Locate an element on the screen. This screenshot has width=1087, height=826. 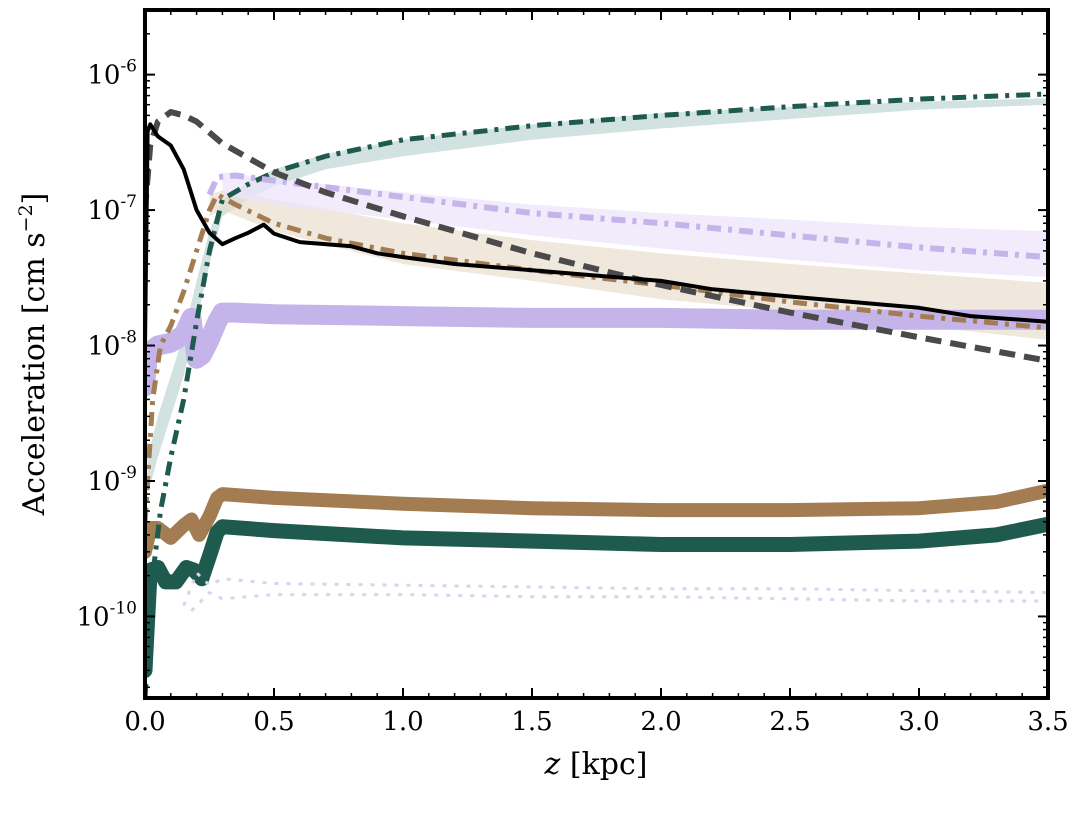
x-axis-unit: [kpc] is located at coordinates (603, 764).